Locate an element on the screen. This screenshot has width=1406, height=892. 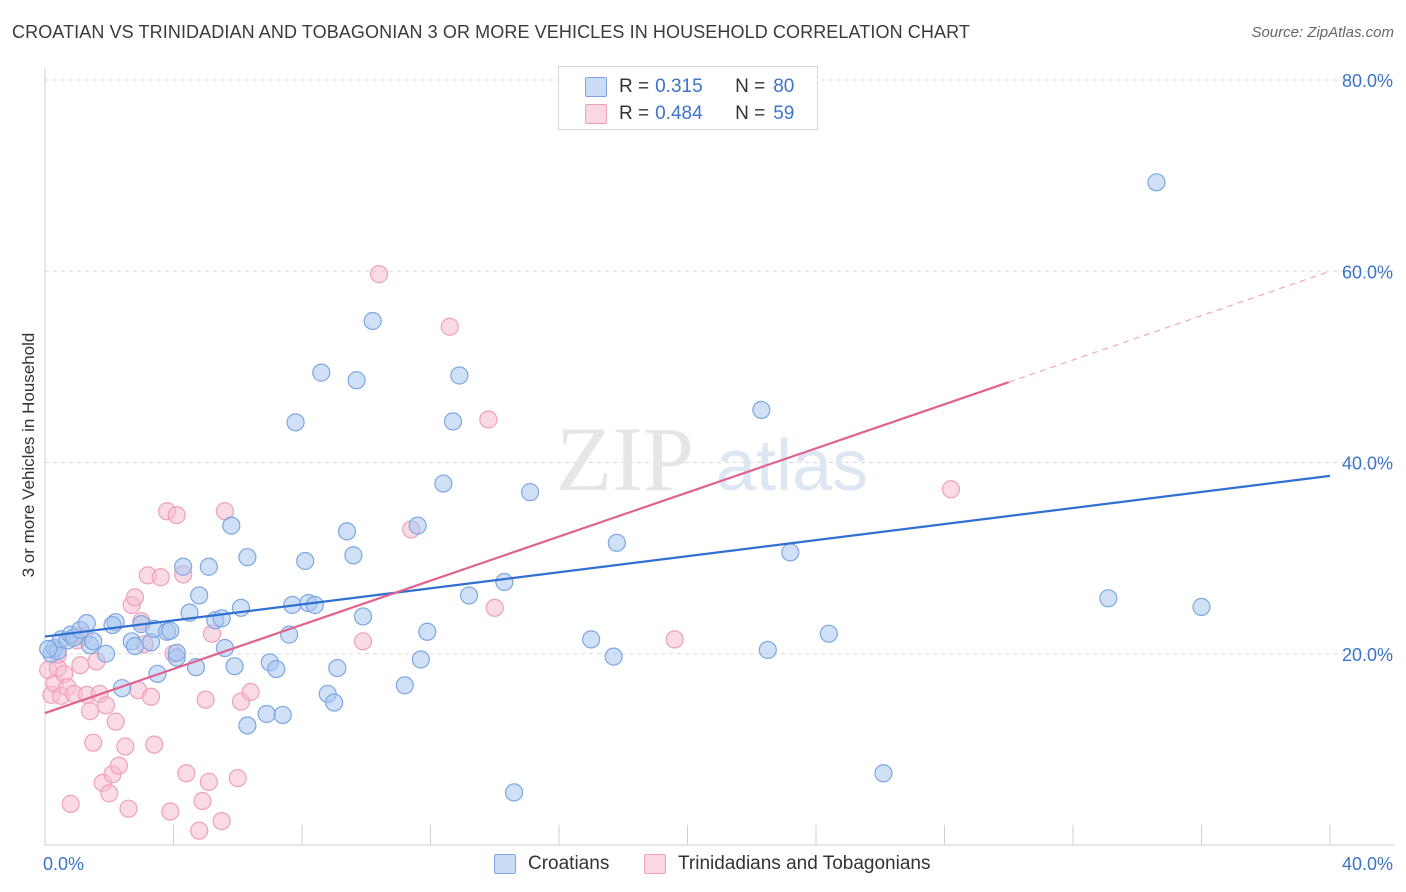
legend-swatch-blue is located at coordinates (596, 87).